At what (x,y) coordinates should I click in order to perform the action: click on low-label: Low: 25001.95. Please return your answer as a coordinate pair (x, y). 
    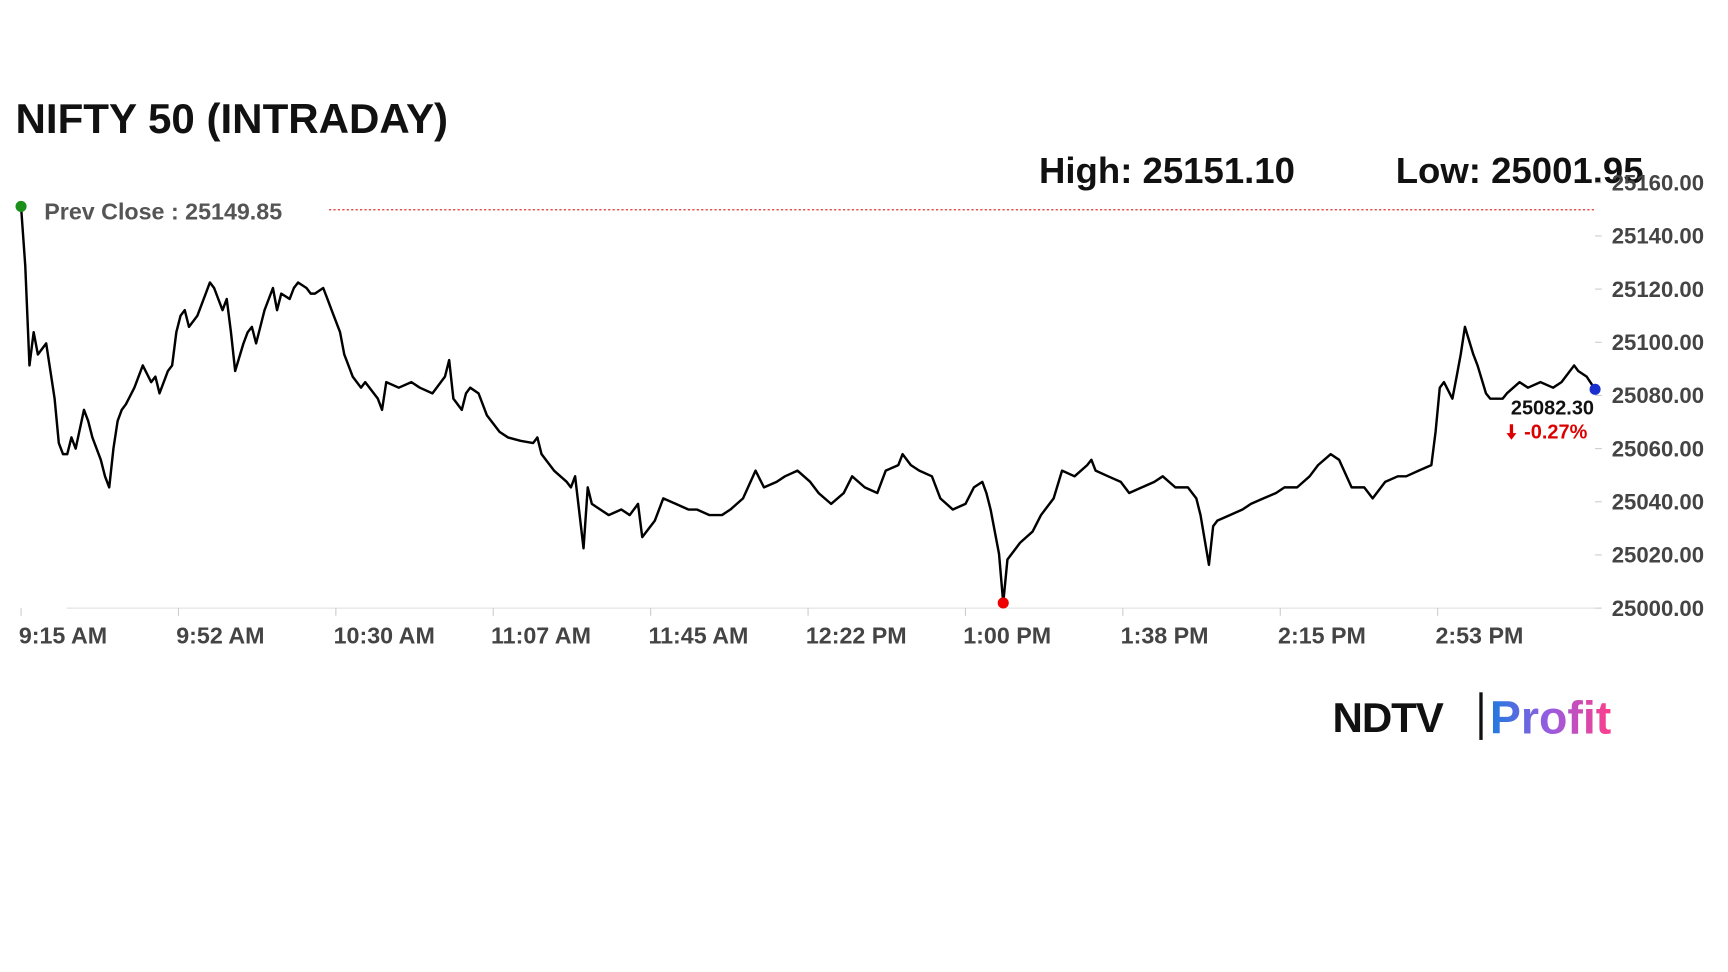
    Looking at the image, I should click on (1520, 170).